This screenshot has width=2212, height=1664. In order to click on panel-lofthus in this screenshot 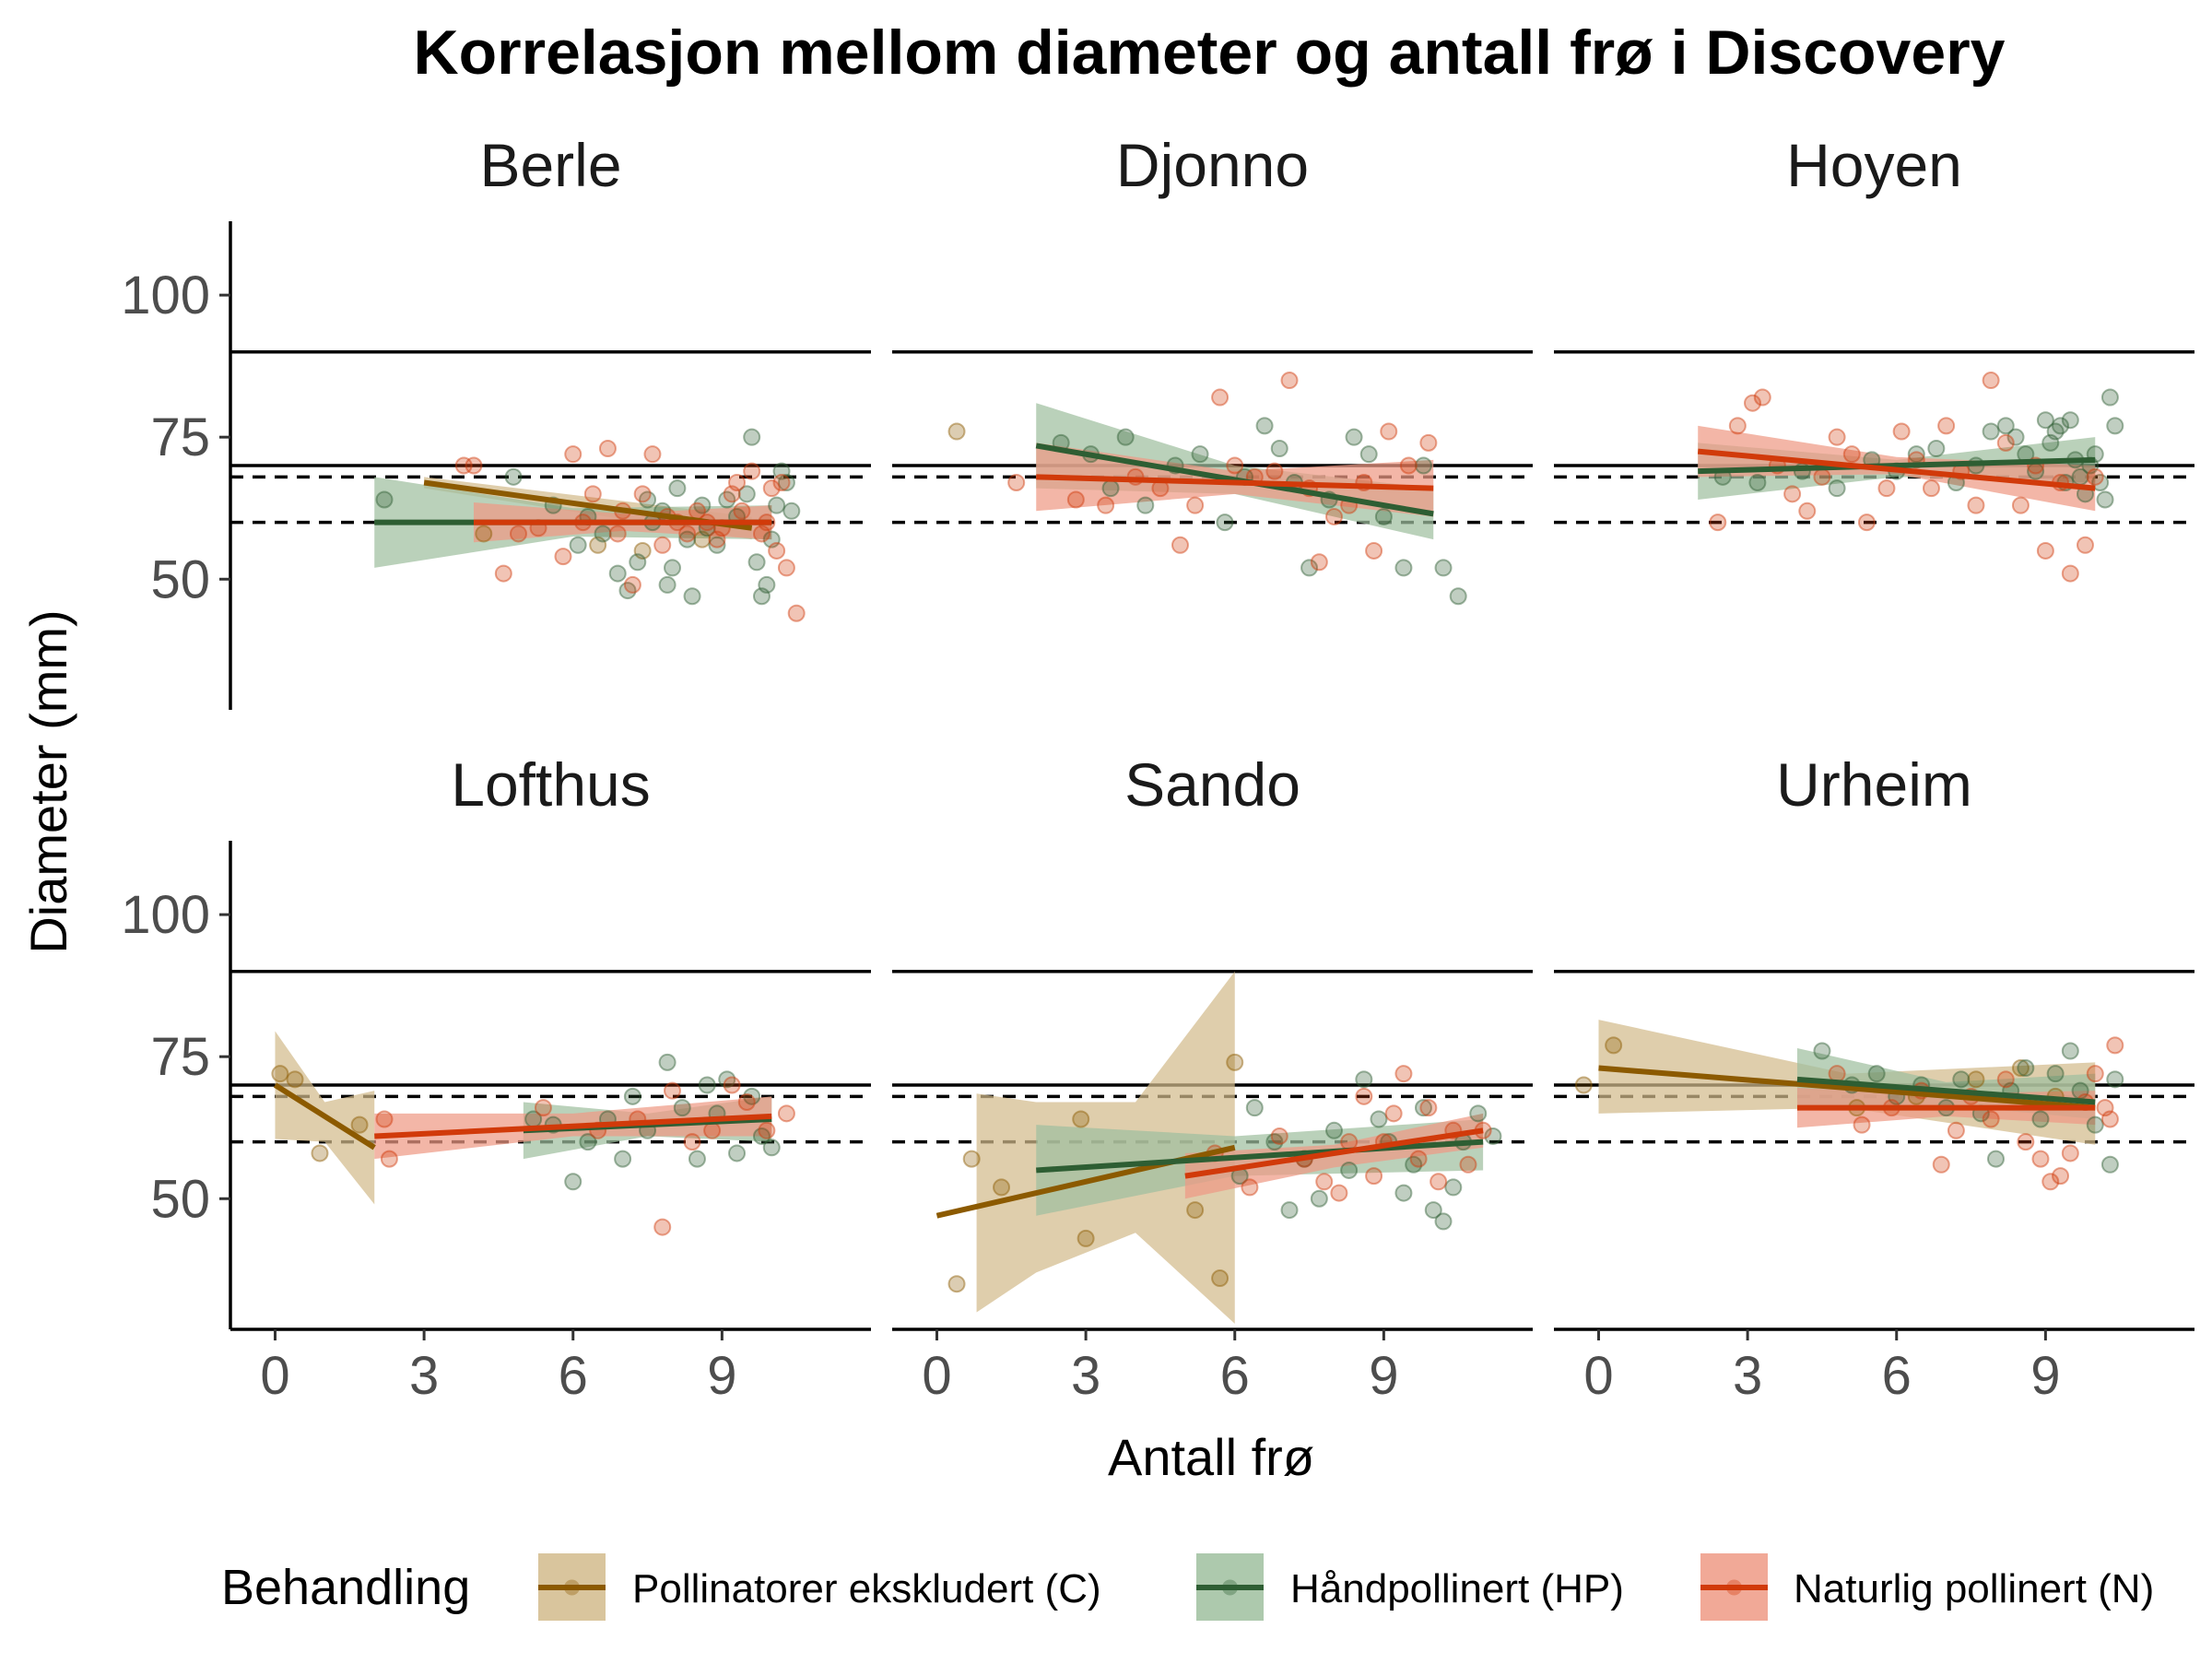, I will do `click(550, 1102)`.